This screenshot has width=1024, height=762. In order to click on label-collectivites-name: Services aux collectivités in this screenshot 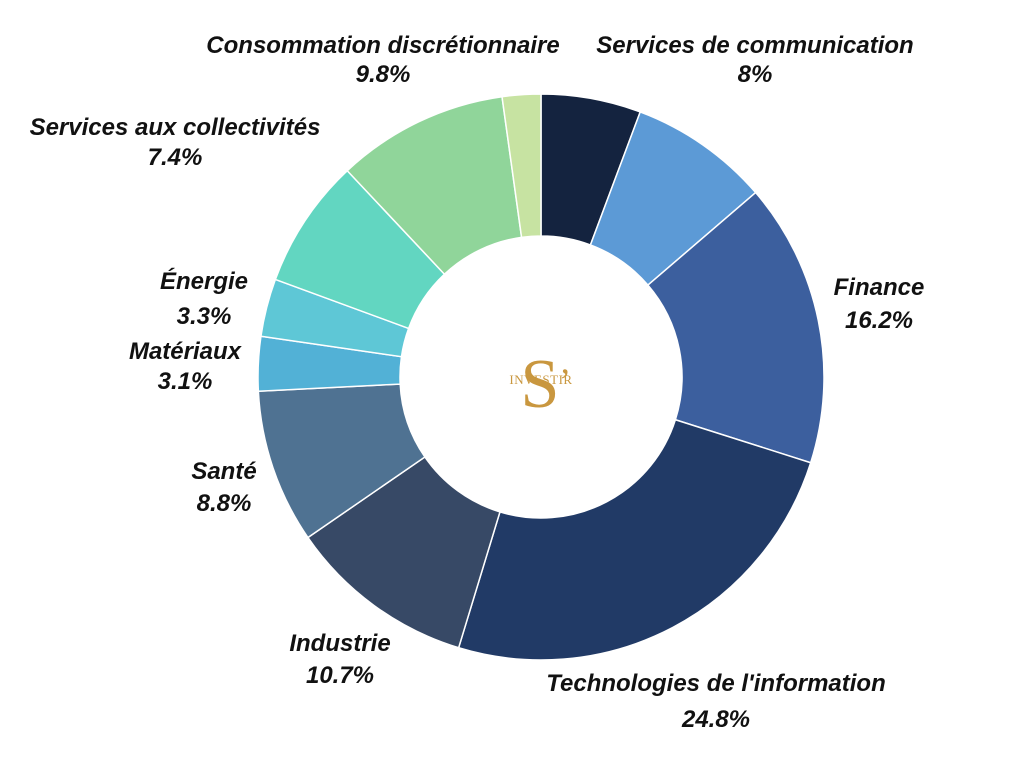, I will do `click(175, 127)`.